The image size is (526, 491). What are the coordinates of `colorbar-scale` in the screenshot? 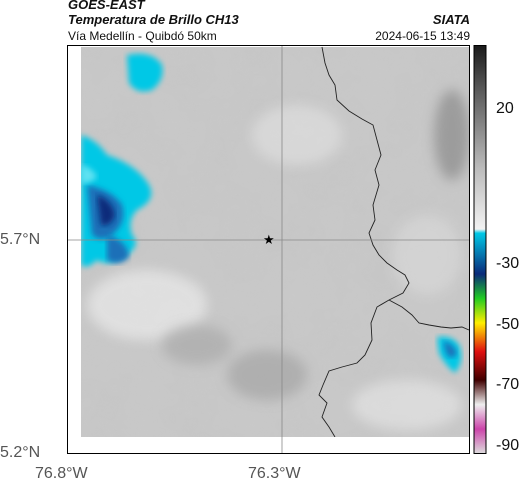 It's located at (480, 249).